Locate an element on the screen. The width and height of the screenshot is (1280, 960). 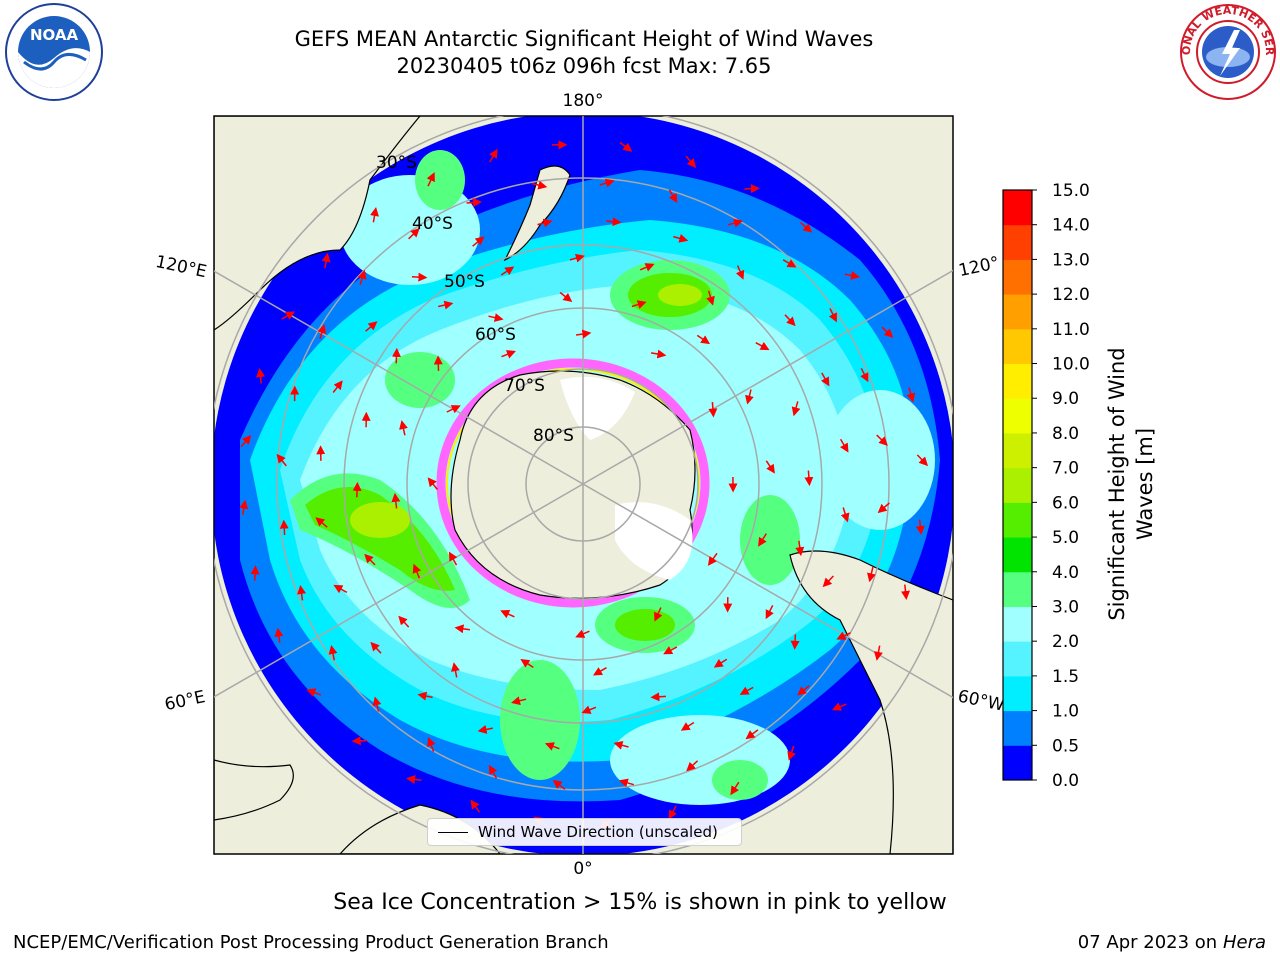
lat-label-80s: 80°S is located at coordinates (553, 436).